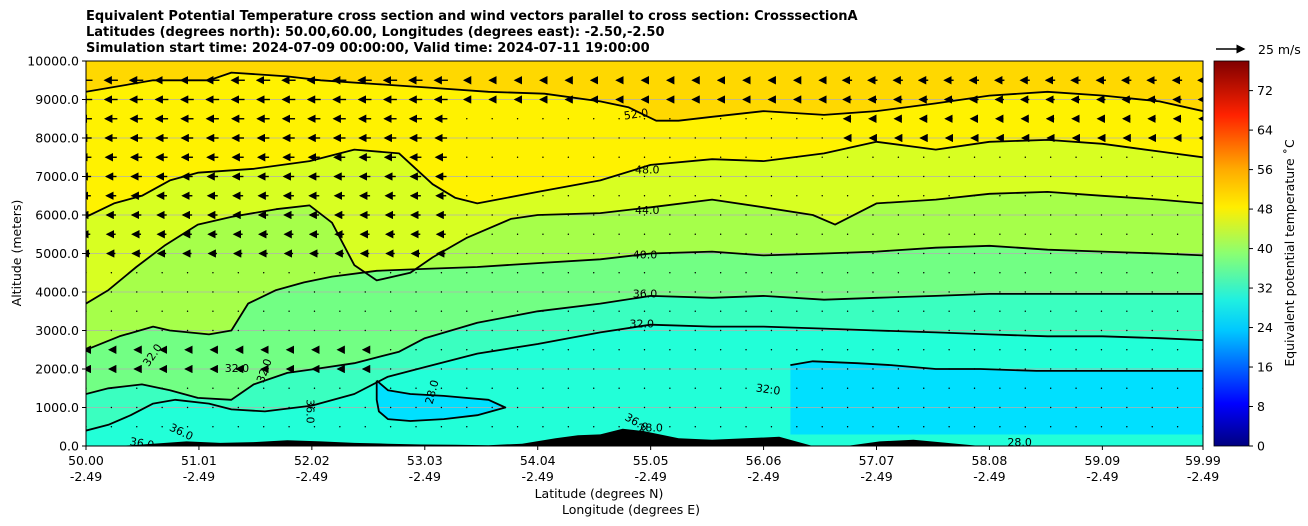  What do you see at coordinates (1102, 460) in the screenshot?
I see `x-tick-label-lat: 59.09` at bounding box center [1102, 460].